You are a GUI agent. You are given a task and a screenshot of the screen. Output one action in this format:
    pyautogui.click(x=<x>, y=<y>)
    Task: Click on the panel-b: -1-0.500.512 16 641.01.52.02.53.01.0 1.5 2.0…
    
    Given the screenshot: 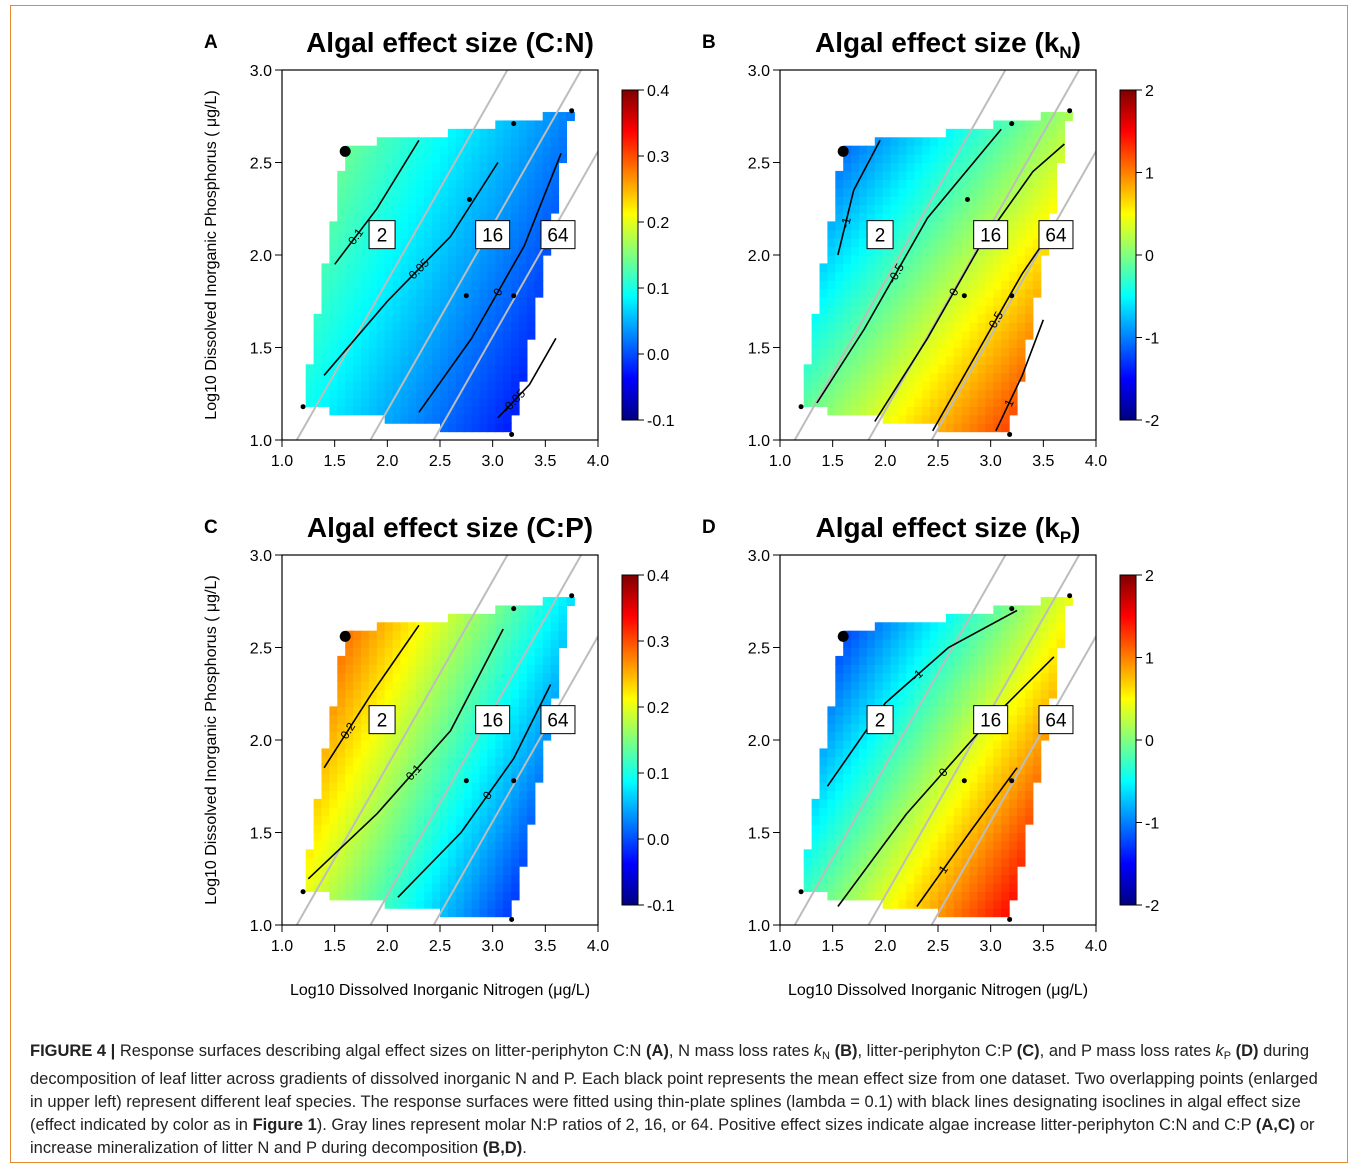 What is the action you would take?
    pyautogui.click(x=930, y=248)
    